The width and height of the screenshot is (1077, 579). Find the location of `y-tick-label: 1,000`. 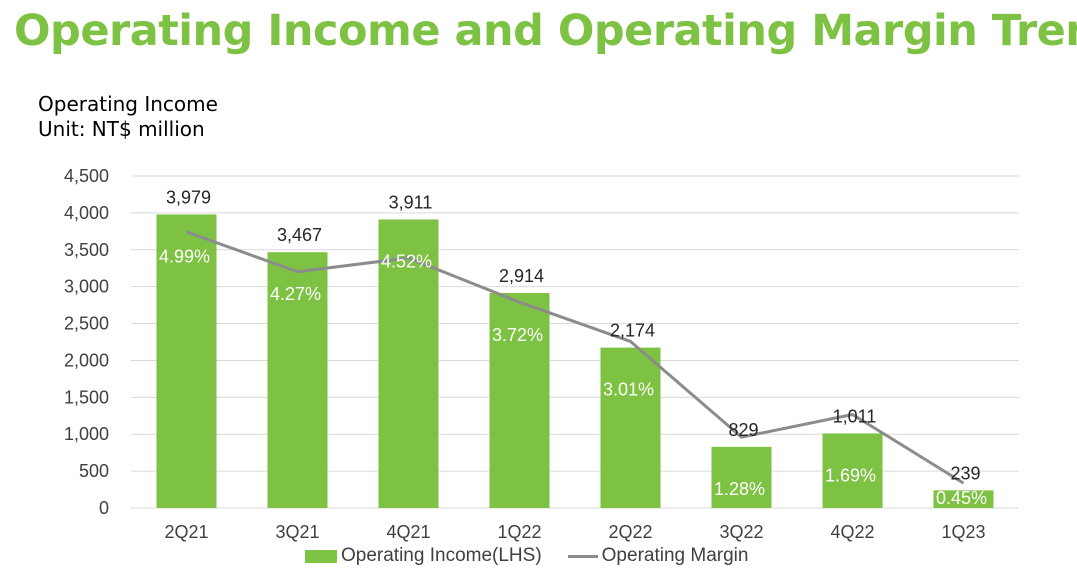

y-tick-label: 1,000 is located at coordinates (86, 434).